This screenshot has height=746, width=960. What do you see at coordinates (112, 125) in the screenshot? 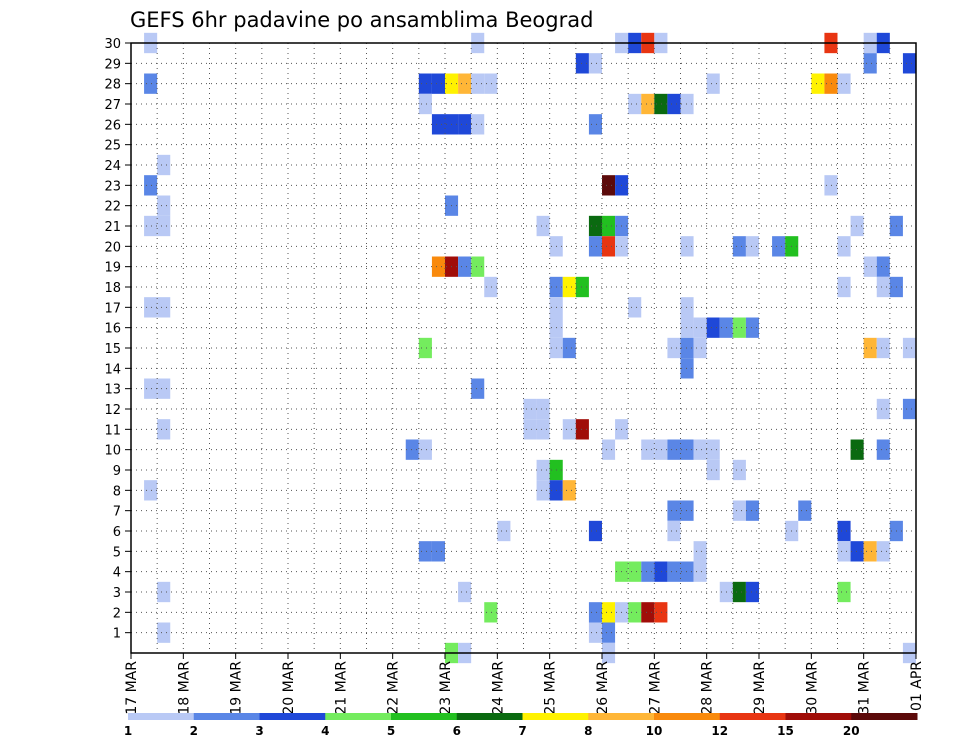
I see `y-tick-label: 26` at bounding box center [112, 125].